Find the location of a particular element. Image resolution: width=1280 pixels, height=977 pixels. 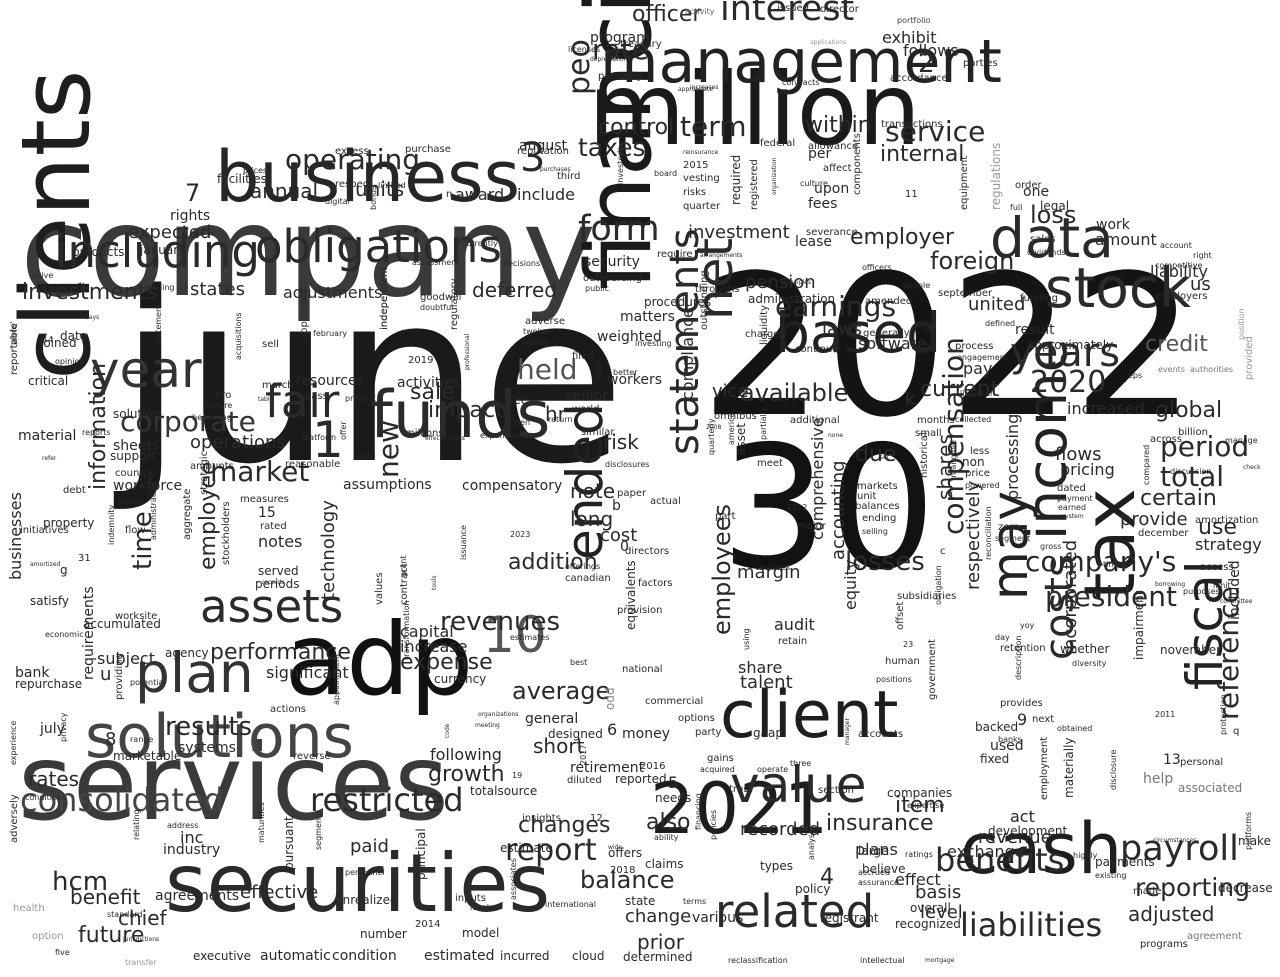

word: program is located at coordinates (620, 37).